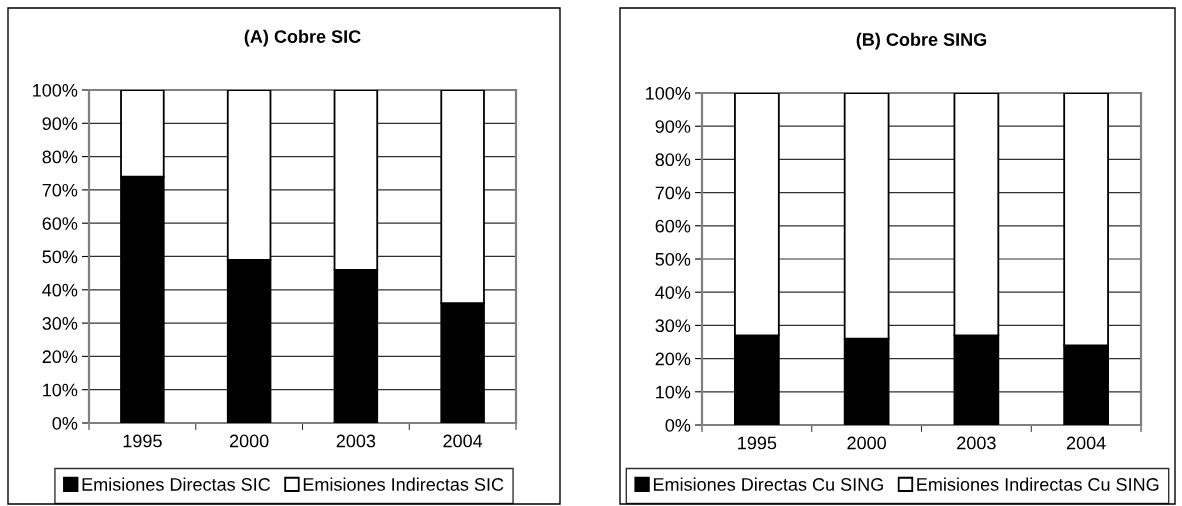 The height and width of the screenshot is (506, 1182). What do you see at coordinates (1038, 484) in the screenshot?
I see `legend-label: Emisiones Indirectas Cu SING` at bounding box center [1038, 484].